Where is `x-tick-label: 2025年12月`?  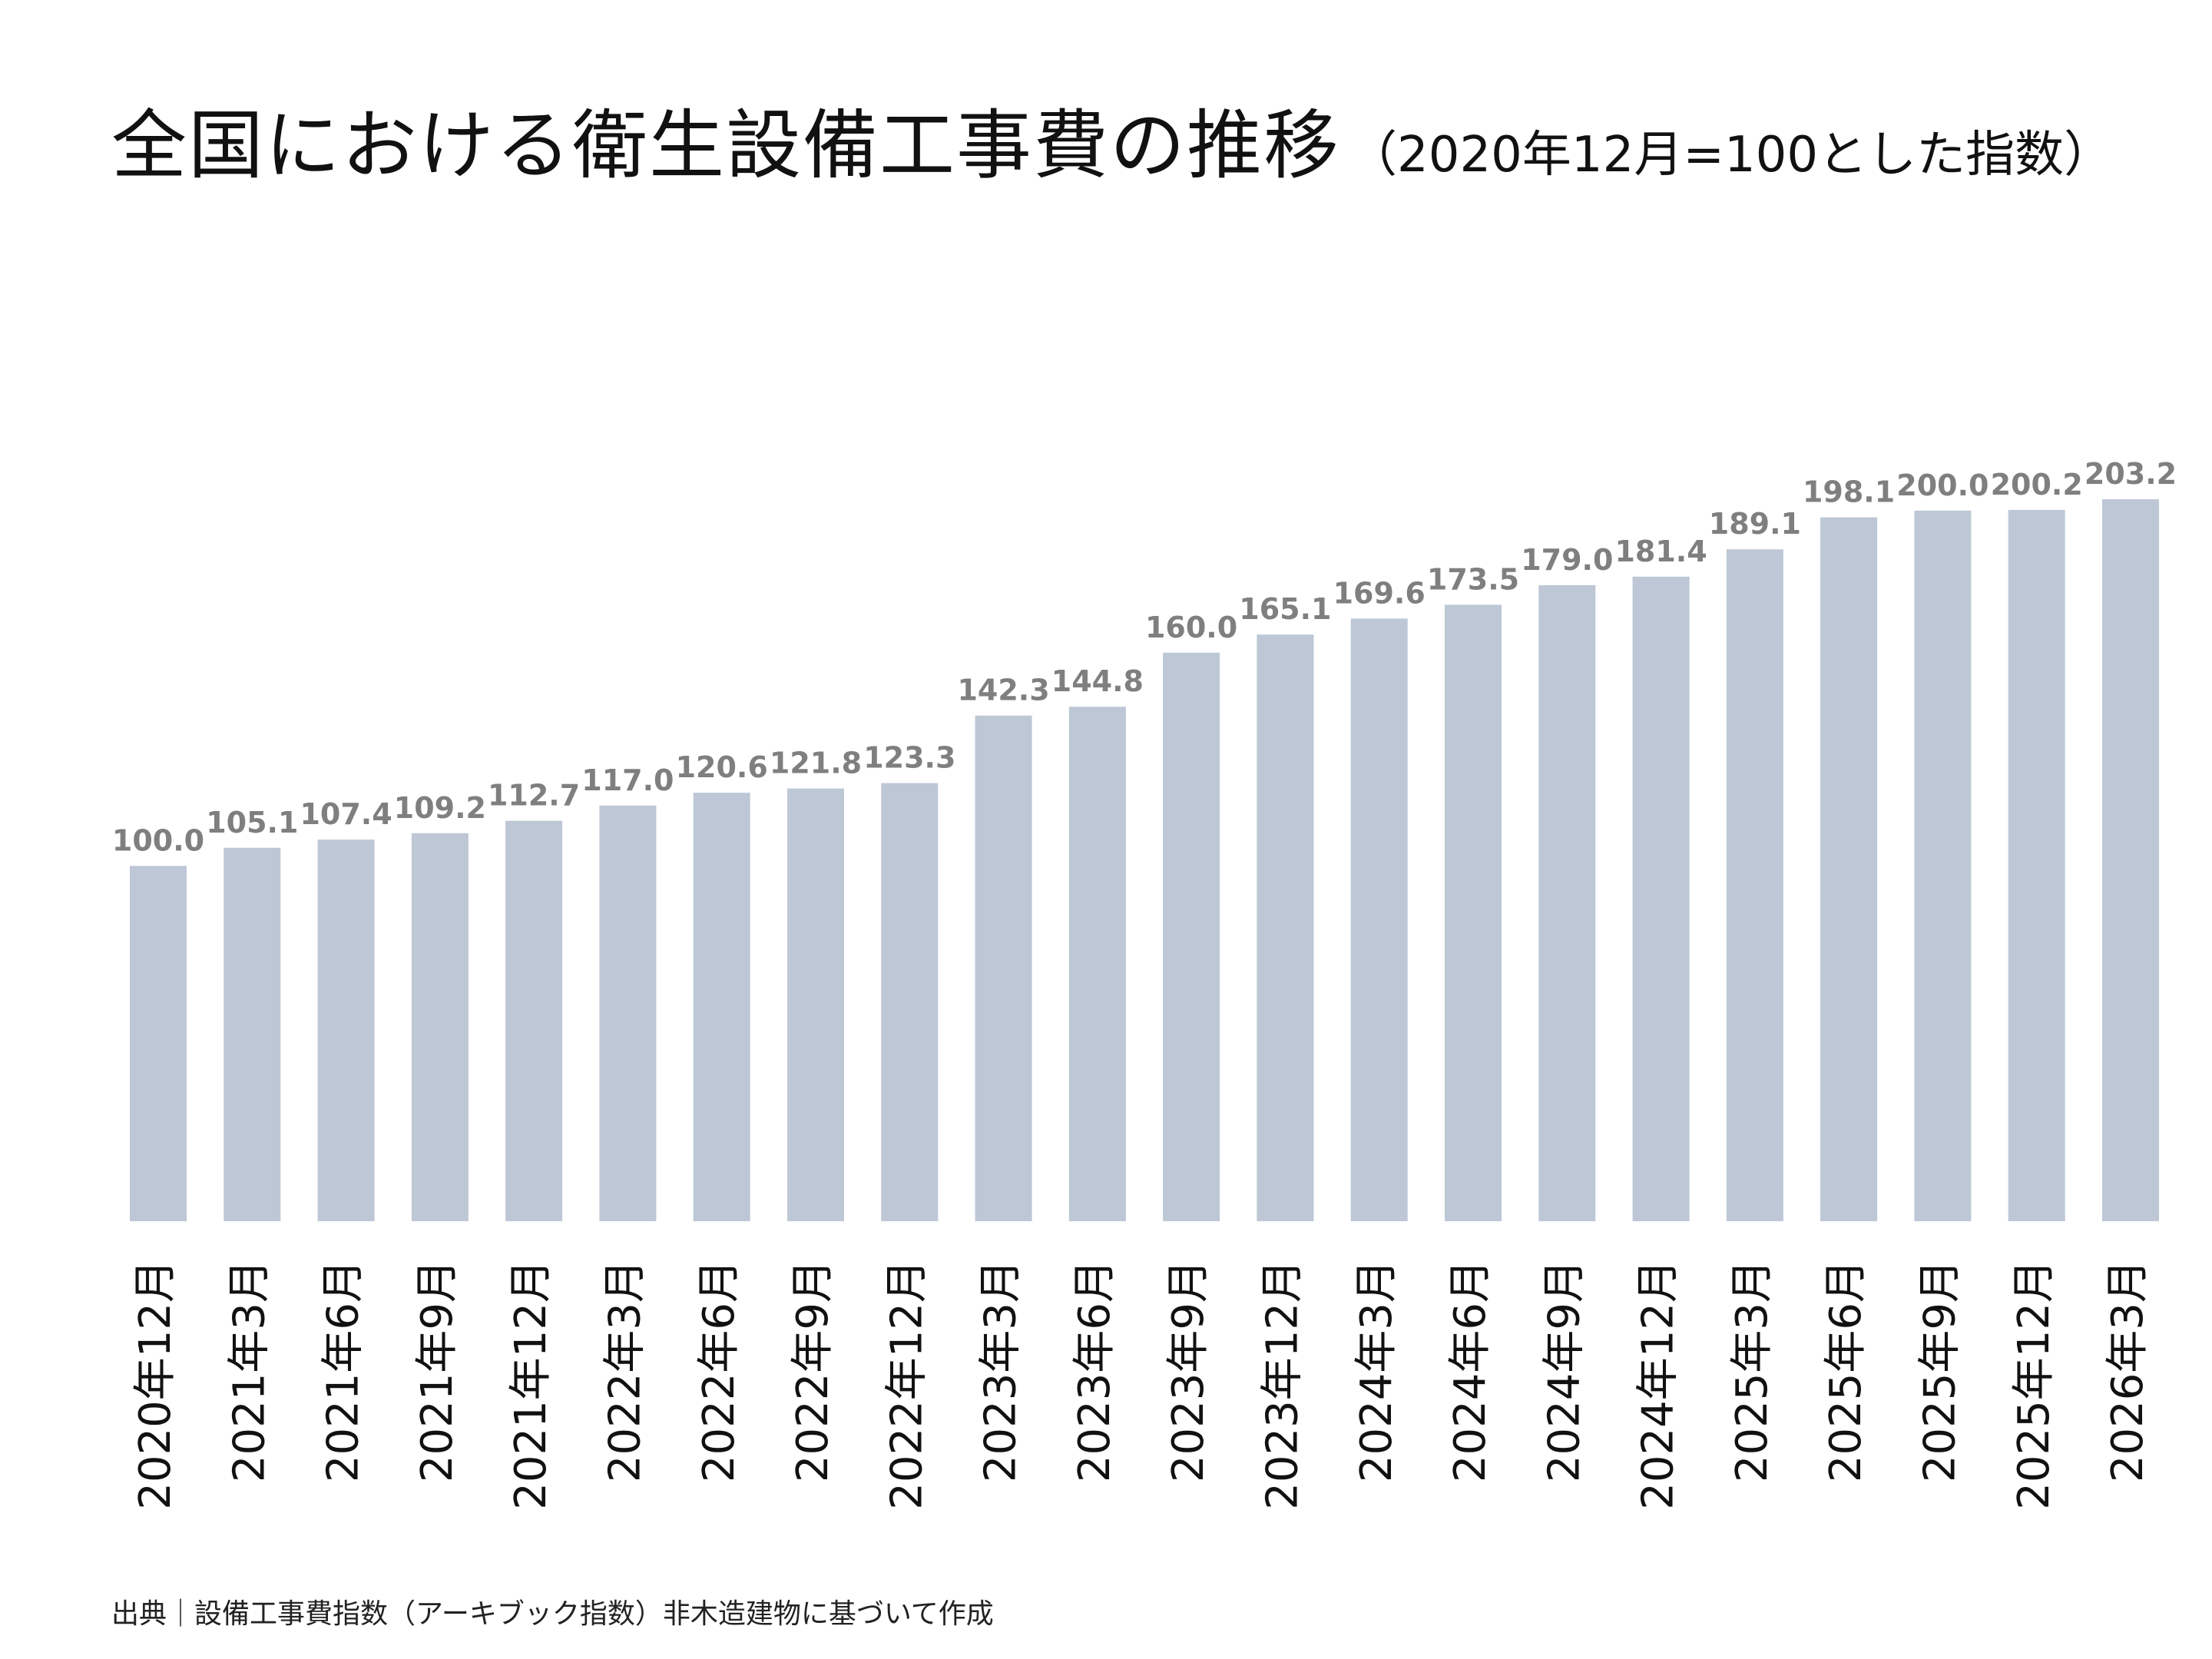
x-tick-label: 2025年12月 is located at coordinates (2034, 1385).